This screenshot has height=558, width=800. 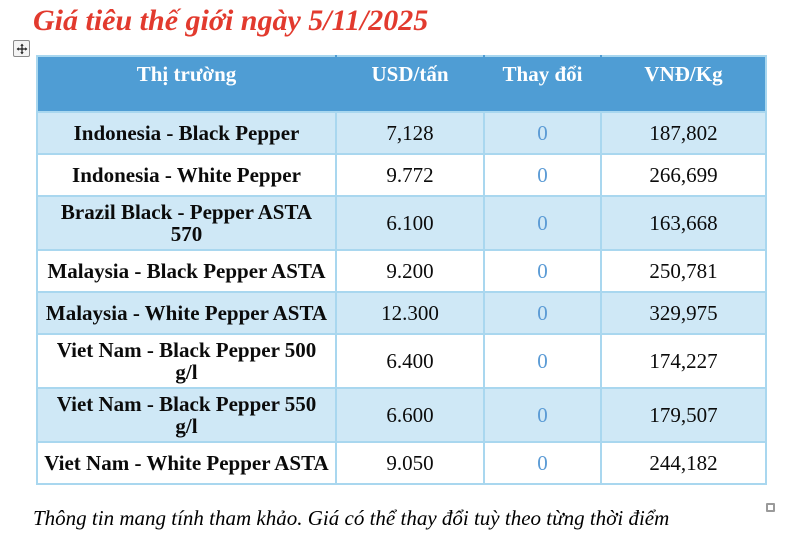 What do you see at coordinates (186, 463) in the screenshot?
I see `market-cell: Viet Nam - White Pepper ASTA` at bounding box center [186, 463].